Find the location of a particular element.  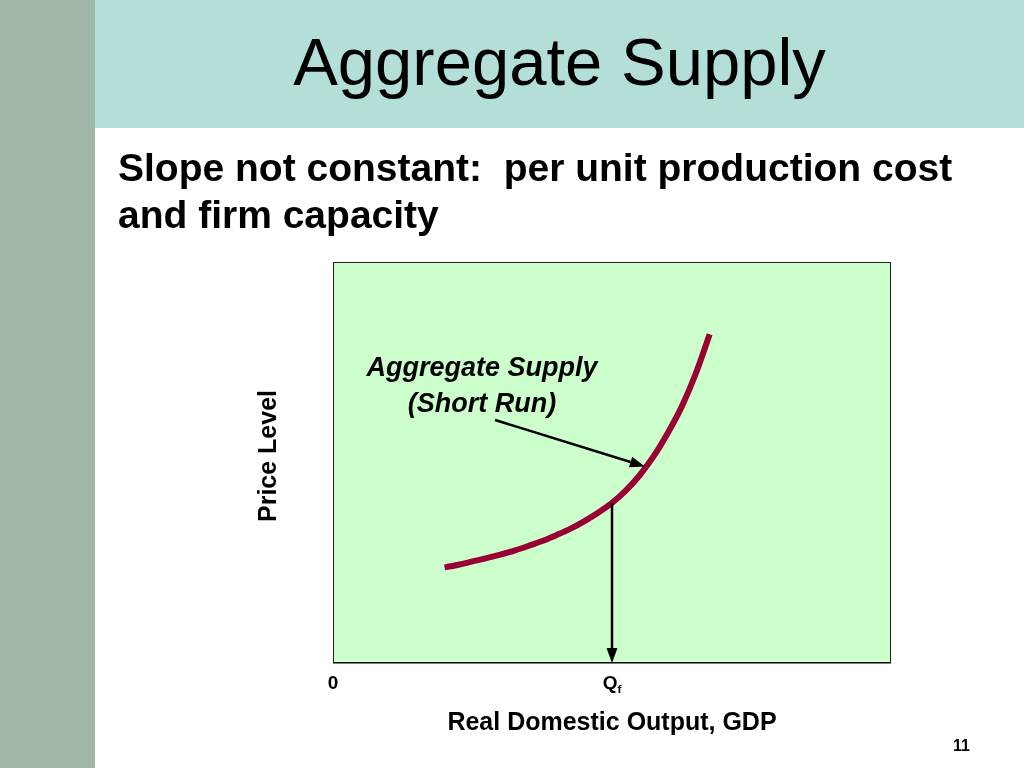

x-axis-title: Real Domestic Output, GDP is located at coordinates (612, 721).